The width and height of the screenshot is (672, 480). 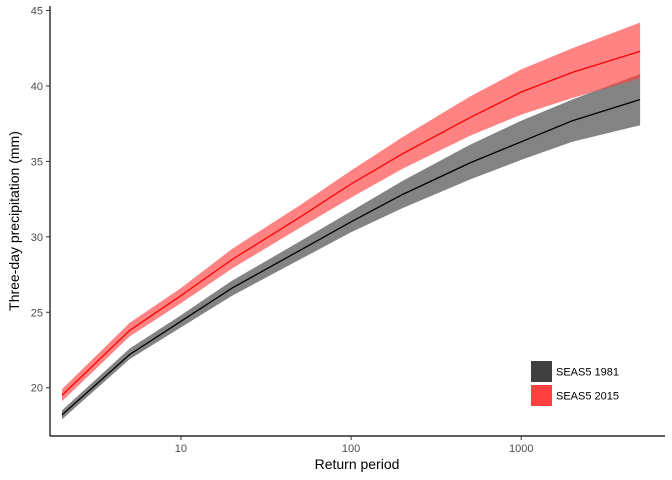 I want to click on y-axis-title: Three-day precipitation (mm), so click(x=14, y=221).